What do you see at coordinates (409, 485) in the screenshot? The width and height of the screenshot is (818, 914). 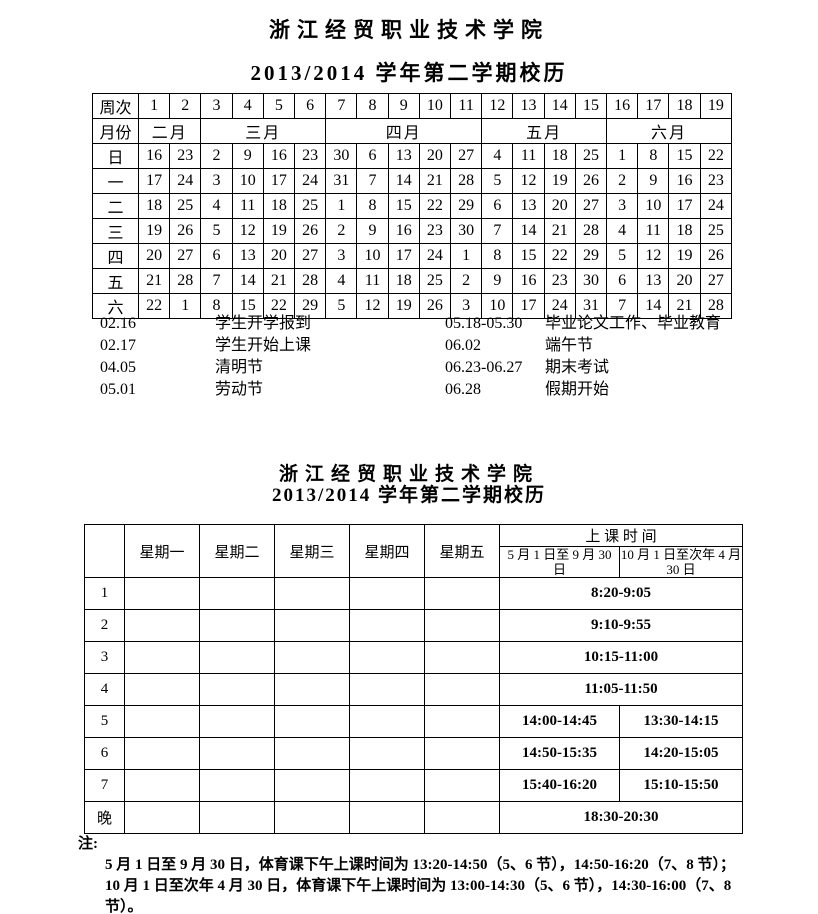 I see `schedule-title-block: 浙江经贸职业技术学院 2013/2014 学年第二学期校历` at bounding box center [409, 485].